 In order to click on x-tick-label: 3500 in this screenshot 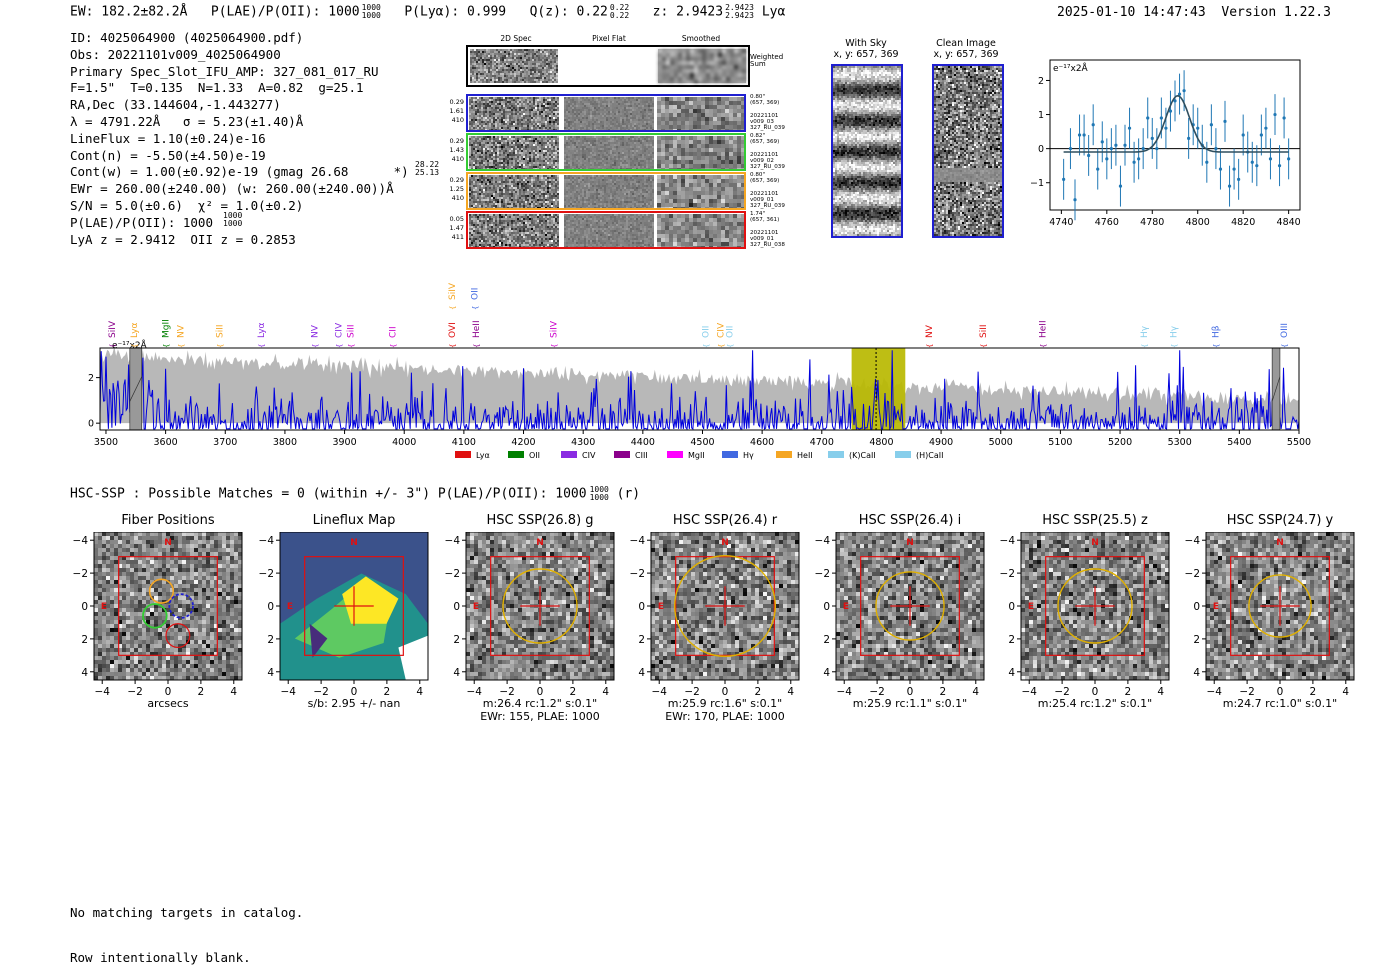, I will do `click(106, 442)`.